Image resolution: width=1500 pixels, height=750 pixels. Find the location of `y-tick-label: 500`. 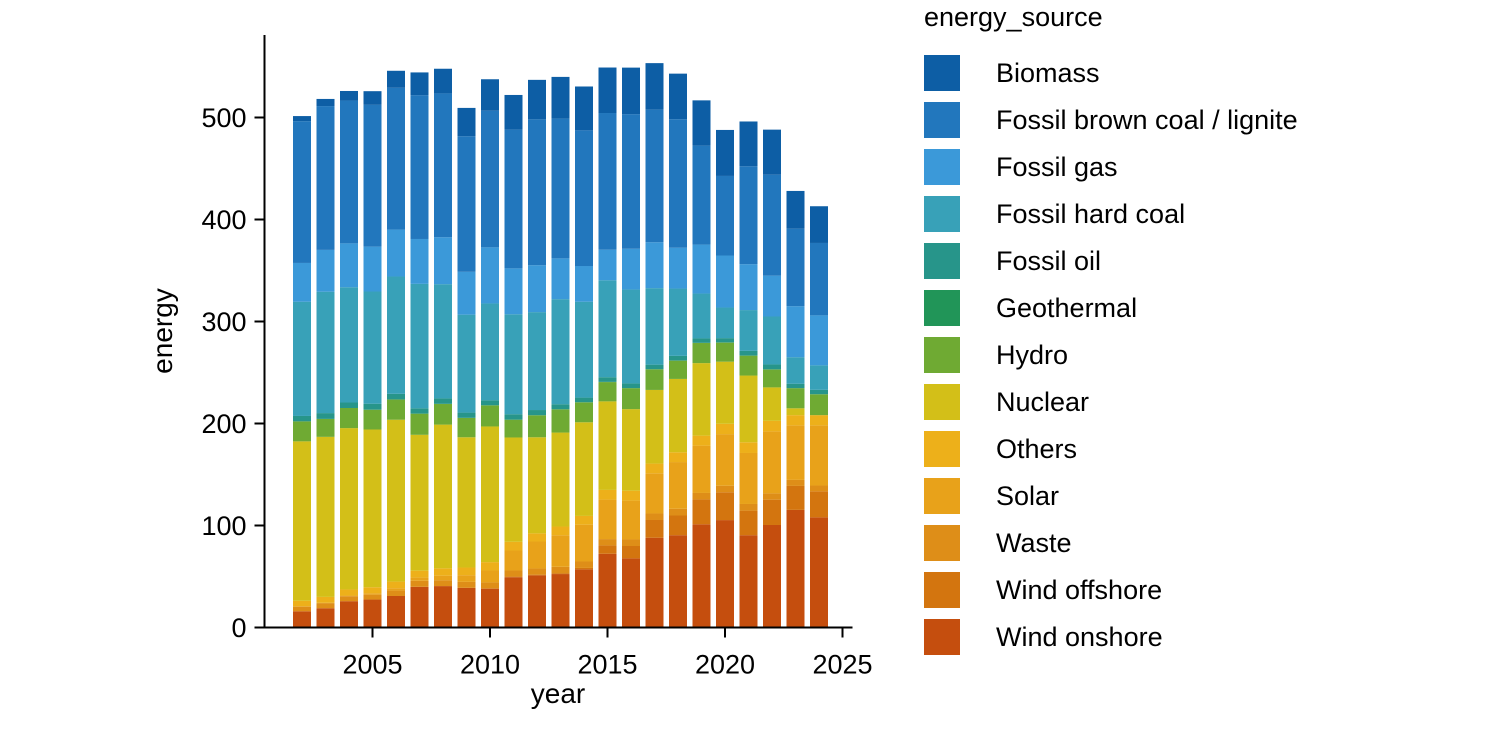

y-tick-label: 500 is located at coordinates (223, 118).